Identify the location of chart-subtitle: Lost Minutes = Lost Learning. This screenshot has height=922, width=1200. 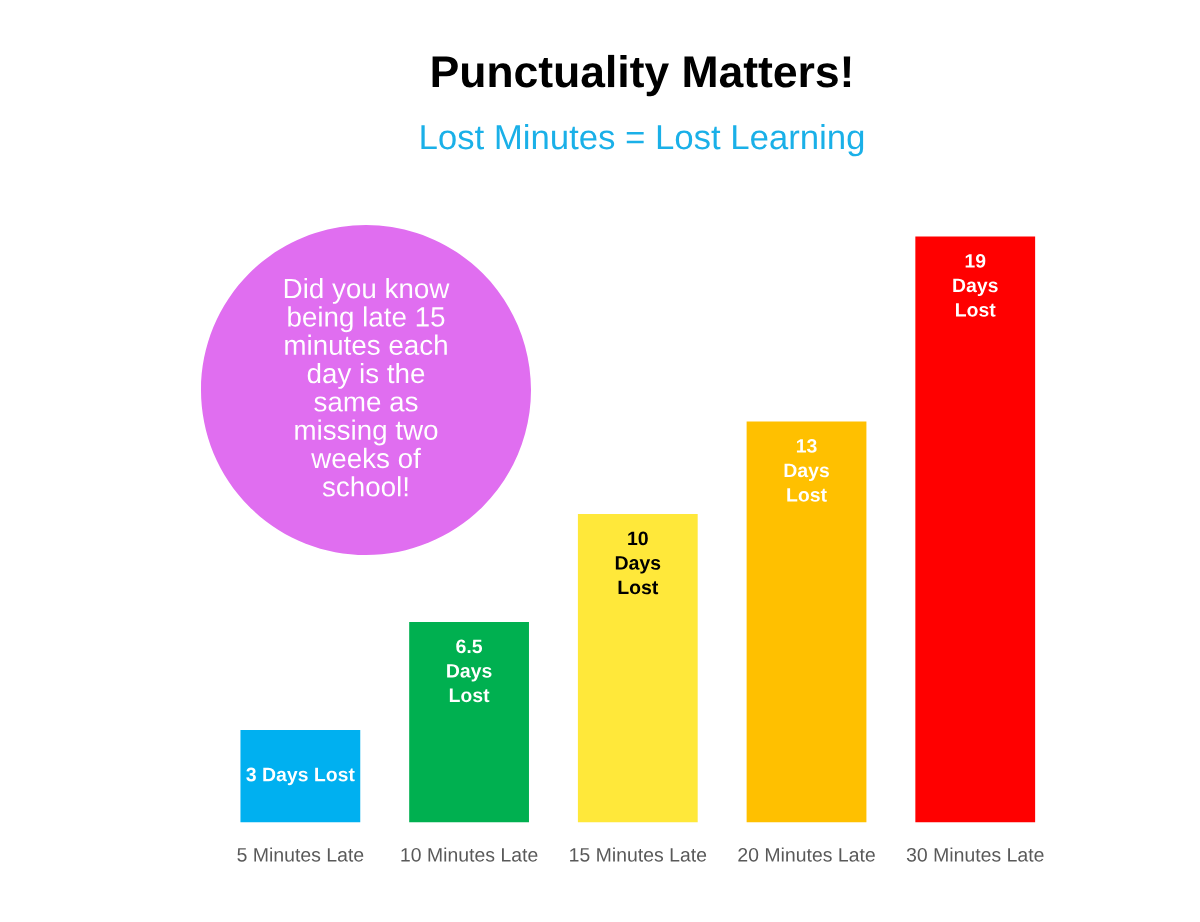
(642, 140).